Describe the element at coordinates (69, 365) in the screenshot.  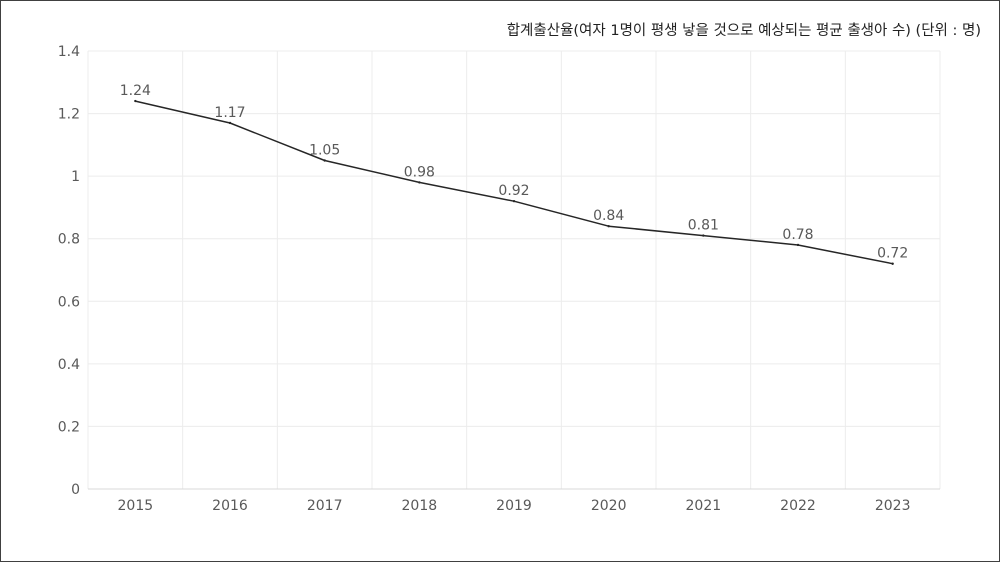
I see `y-tick-label: 0.4` at that location.